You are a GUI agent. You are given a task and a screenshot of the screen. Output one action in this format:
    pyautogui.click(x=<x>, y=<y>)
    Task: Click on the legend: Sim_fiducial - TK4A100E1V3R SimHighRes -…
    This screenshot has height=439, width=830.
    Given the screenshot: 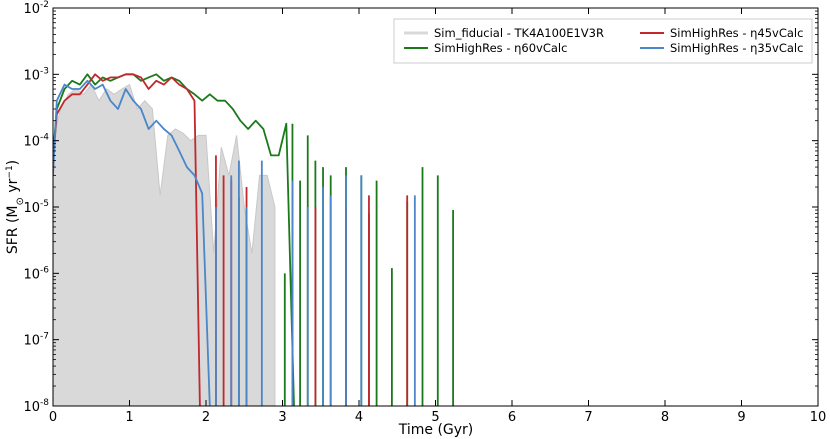 What is the action you would take?
    pyautogui.click(x=603, y=41)
    